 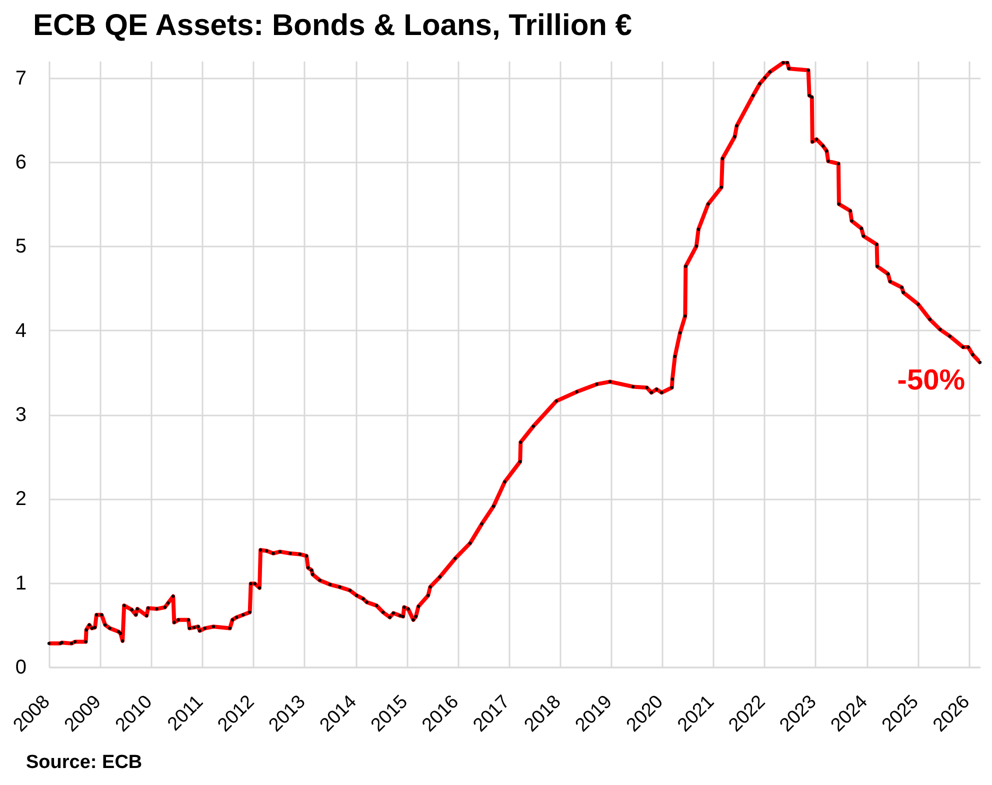 I want to click on y-tick-label: 1, so click(x=20, y=583).